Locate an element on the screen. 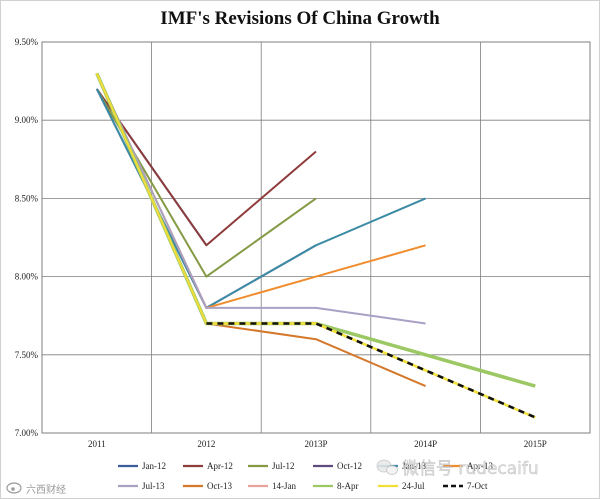 This screenshot has height=499, width=600. y-tick-label: 8.50% is located at coordinates (27, 198).